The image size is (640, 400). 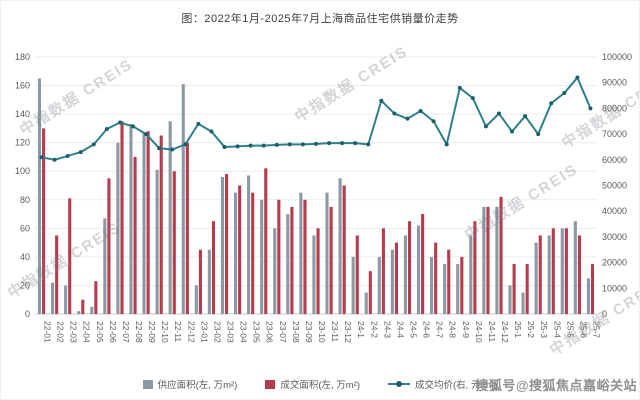 What do you see at coordinates (191, 332) in the screenshot?
I see `svg-text: 22-12` at bounding box center [191, 332].